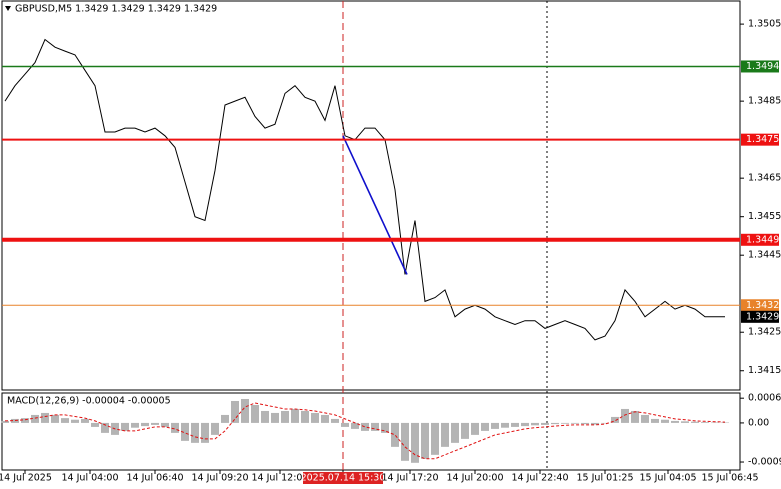 This screenshot has height=489, width=781. What do you see at coordinates (220, 478) in the screenshot?
I see `x-tick-label: 14 Jul 09:20` at bounding box center [220, 478].